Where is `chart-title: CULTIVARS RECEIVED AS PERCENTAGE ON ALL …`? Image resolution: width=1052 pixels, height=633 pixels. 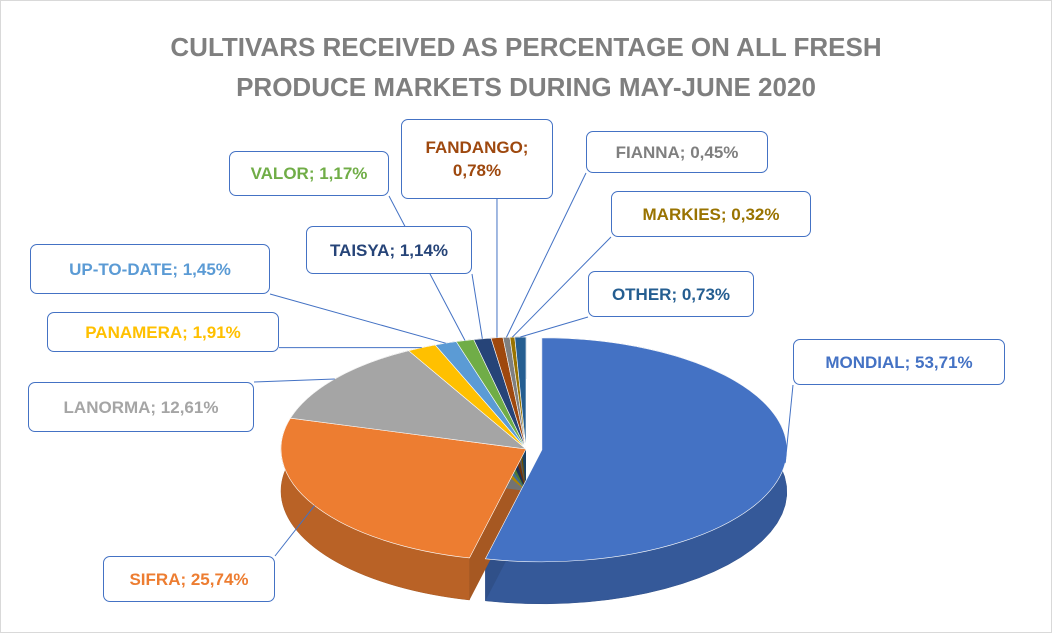 chart-title: CULTIVARS RECEIVED AS PERCENTAGE ON ALL … is located at coordinates (526, 67).